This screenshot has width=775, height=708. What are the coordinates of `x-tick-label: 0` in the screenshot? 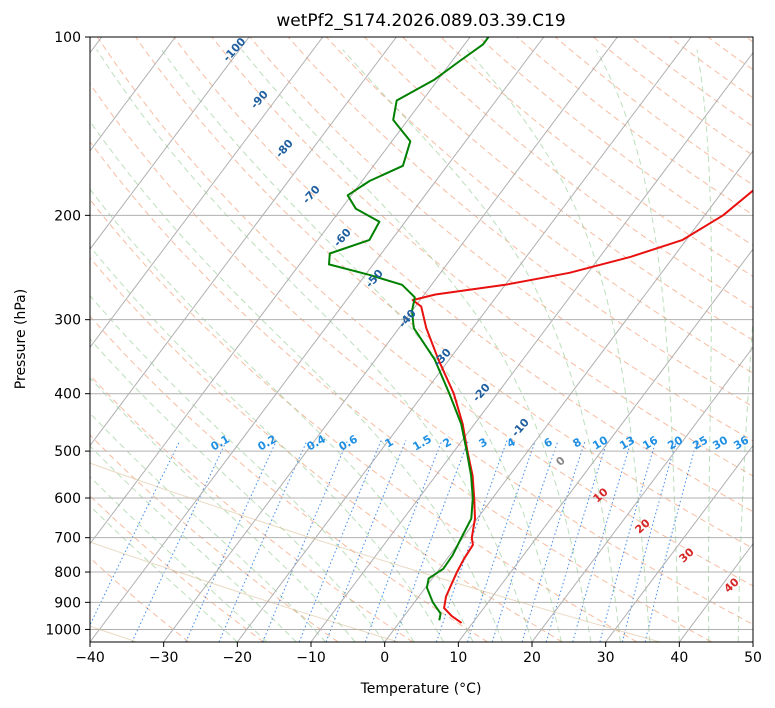 It's located at (384, 658).